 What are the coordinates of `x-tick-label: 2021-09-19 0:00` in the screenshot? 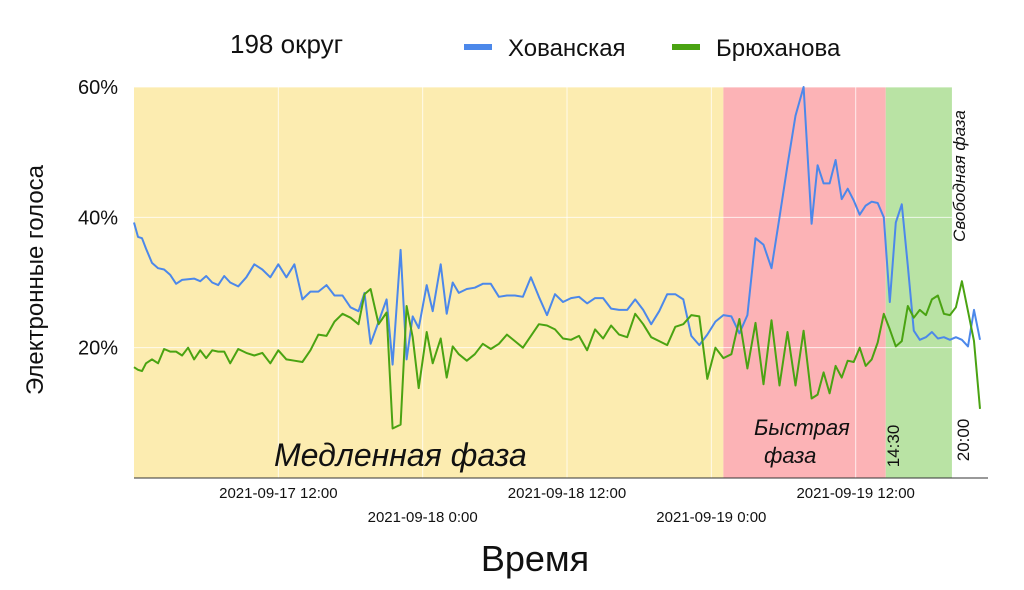 It's located at (711, 517).